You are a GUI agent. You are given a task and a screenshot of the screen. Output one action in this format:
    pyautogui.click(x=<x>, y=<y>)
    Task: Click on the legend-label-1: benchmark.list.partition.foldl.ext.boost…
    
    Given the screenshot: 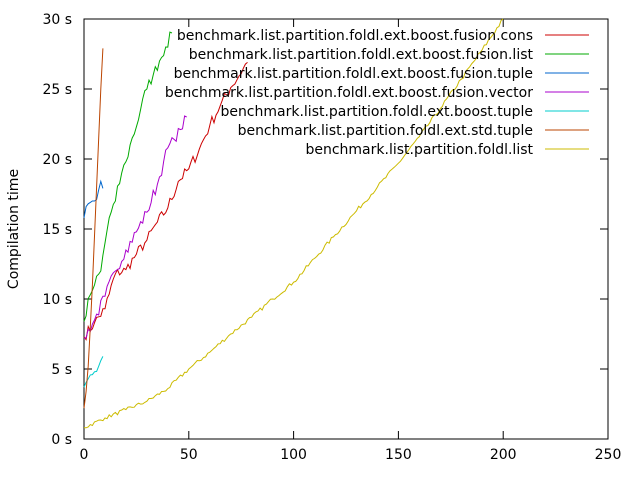 What is the action you would take?
    pyautogui.click(x=355, y=36)
    